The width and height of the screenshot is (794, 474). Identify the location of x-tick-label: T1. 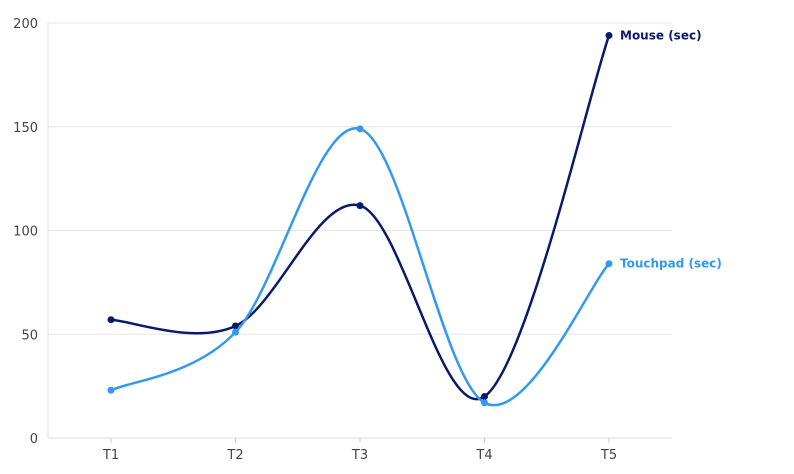
(110, 455).